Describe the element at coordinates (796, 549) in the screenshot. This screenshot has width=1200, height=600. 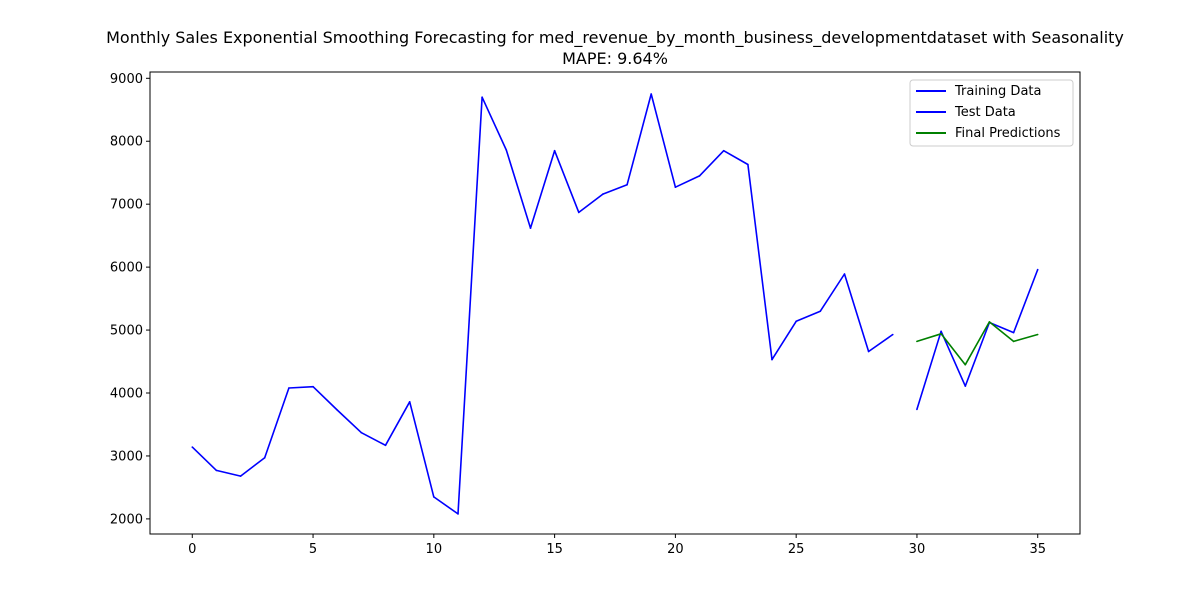
I see `x-tick-label: 25` at that location.